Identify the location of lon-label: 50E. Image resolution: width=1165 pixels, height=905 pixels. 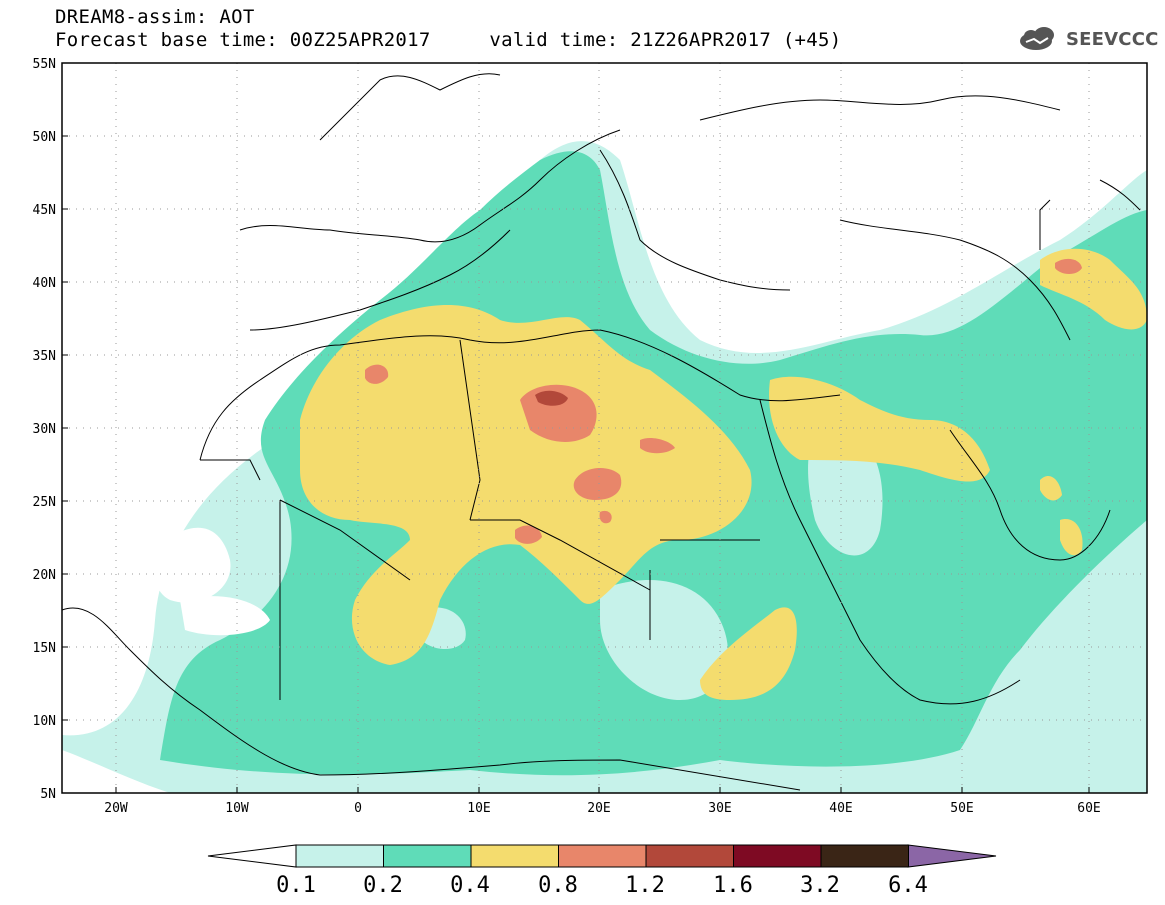
(961, 808).